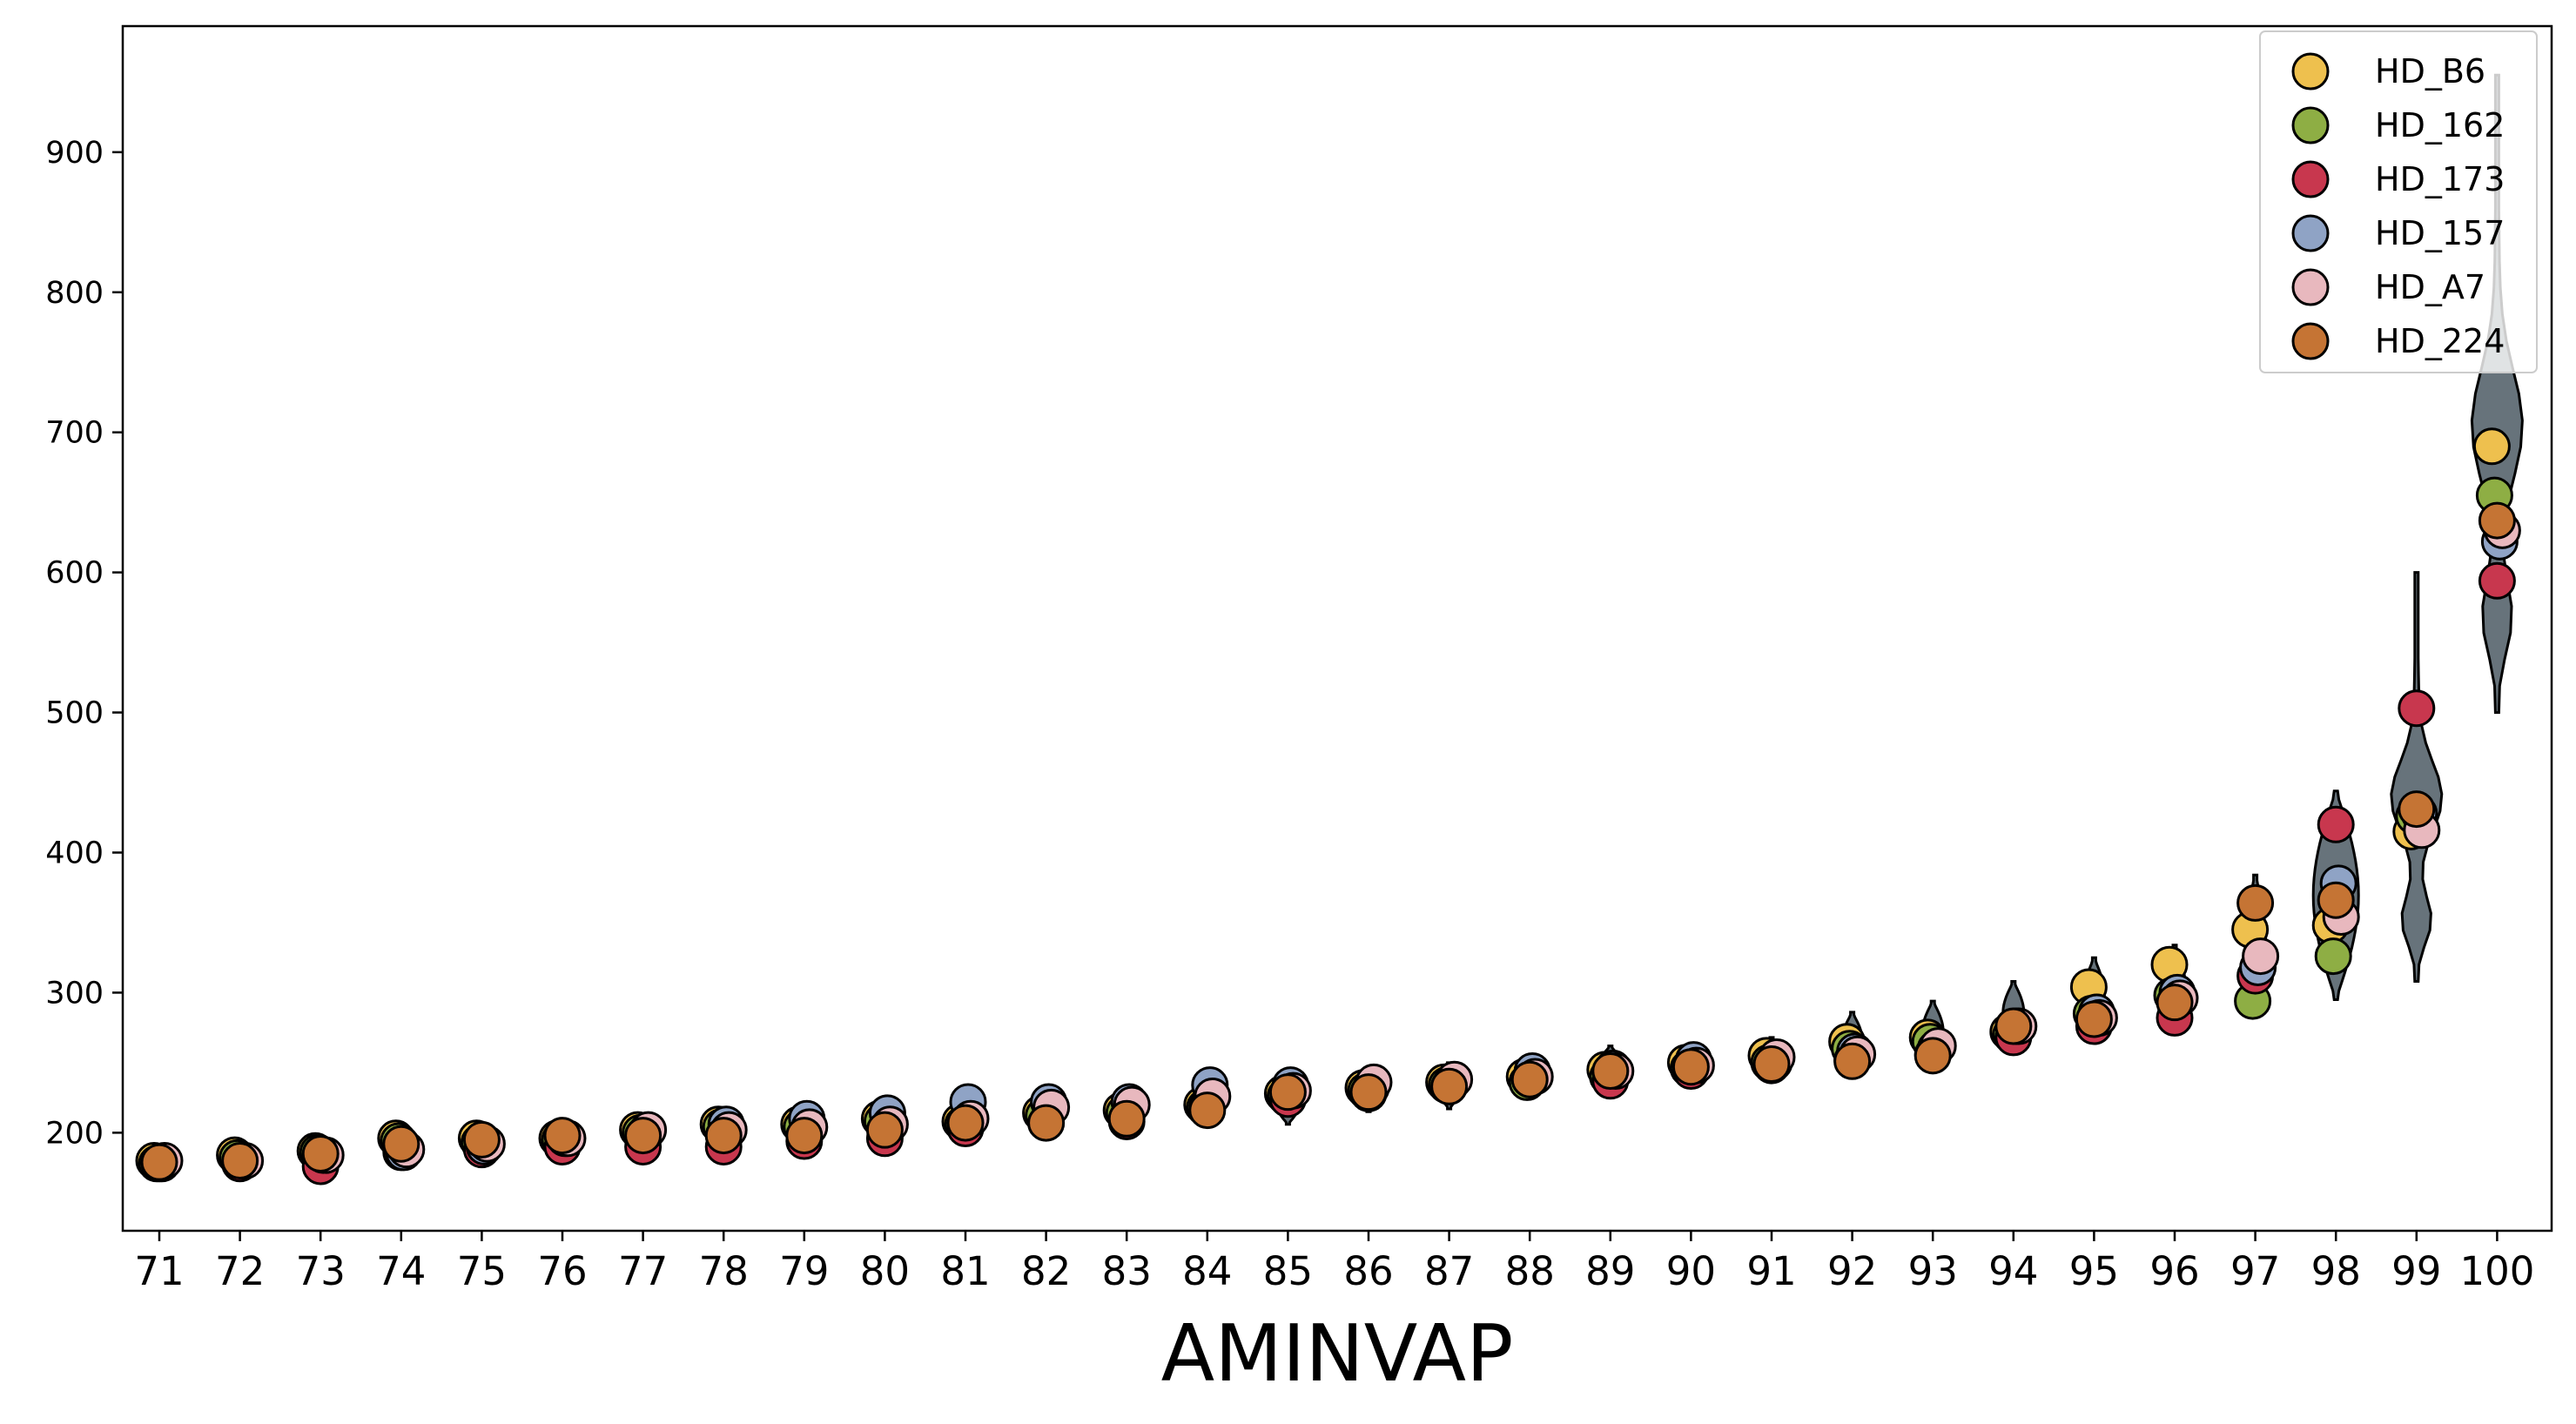  Describe the element at coordinates (1046, 1271) in the screenshot. I see `x-tick-label: 82` at that location.